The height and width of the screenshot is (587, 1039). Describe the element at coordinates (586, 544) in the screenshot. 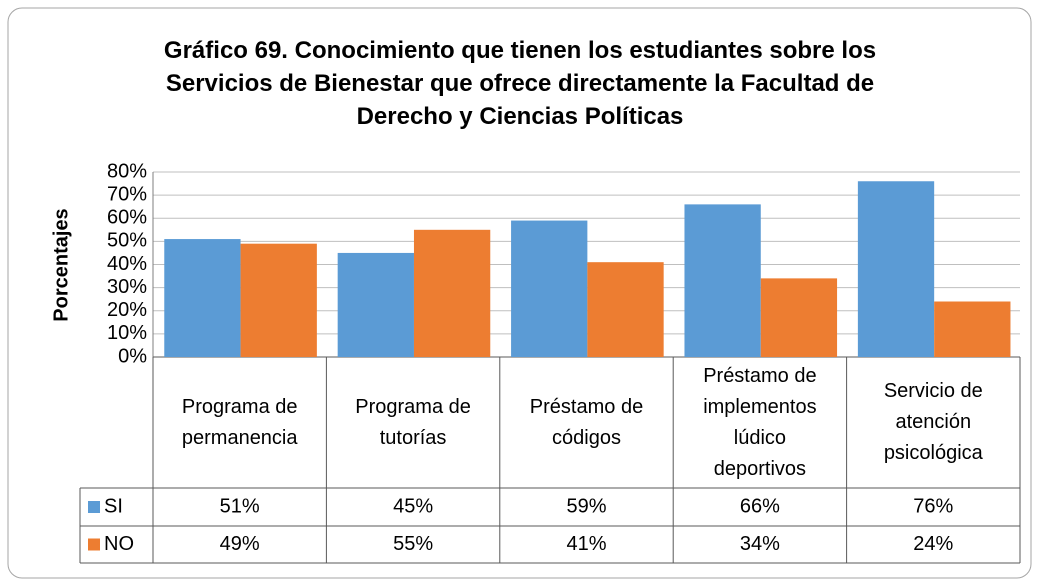

I see `data-label: 41%` at that location.